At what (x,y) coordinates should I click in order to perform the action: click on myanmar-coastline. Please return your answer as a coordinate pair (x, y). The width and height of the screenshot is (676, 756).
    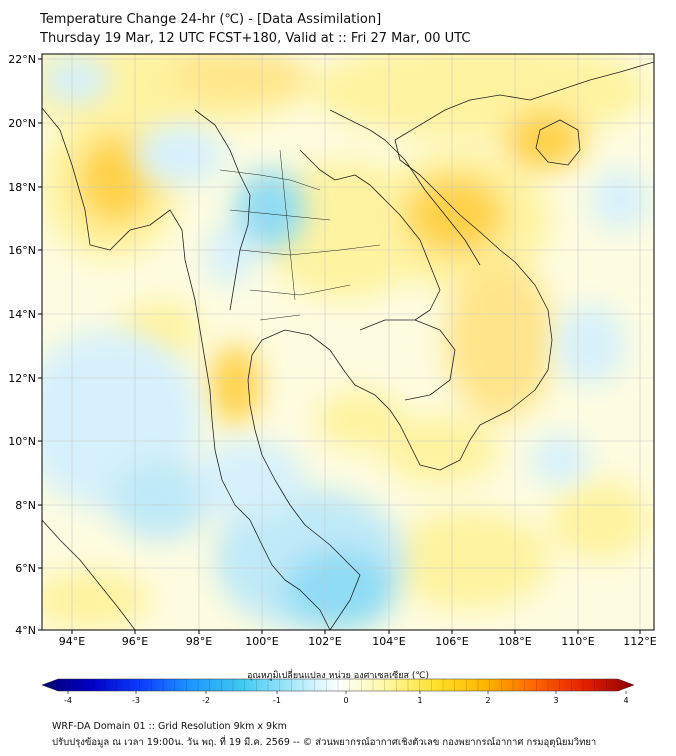
    Looking at the image, I should click on (129, 279).